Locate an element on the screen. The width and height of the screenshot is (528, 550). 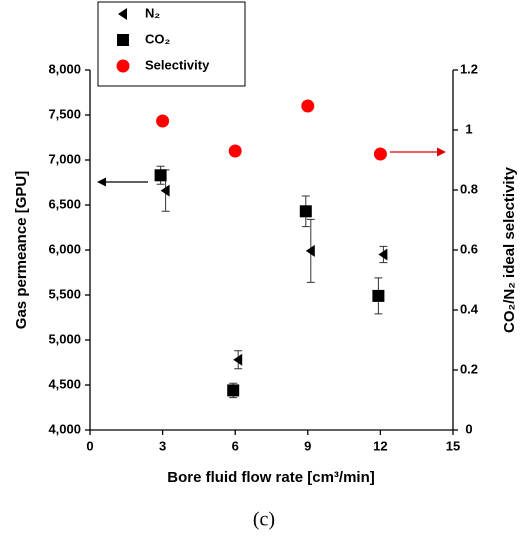
y2-tick-label: 0.2 is located at coordinates (469, 368).